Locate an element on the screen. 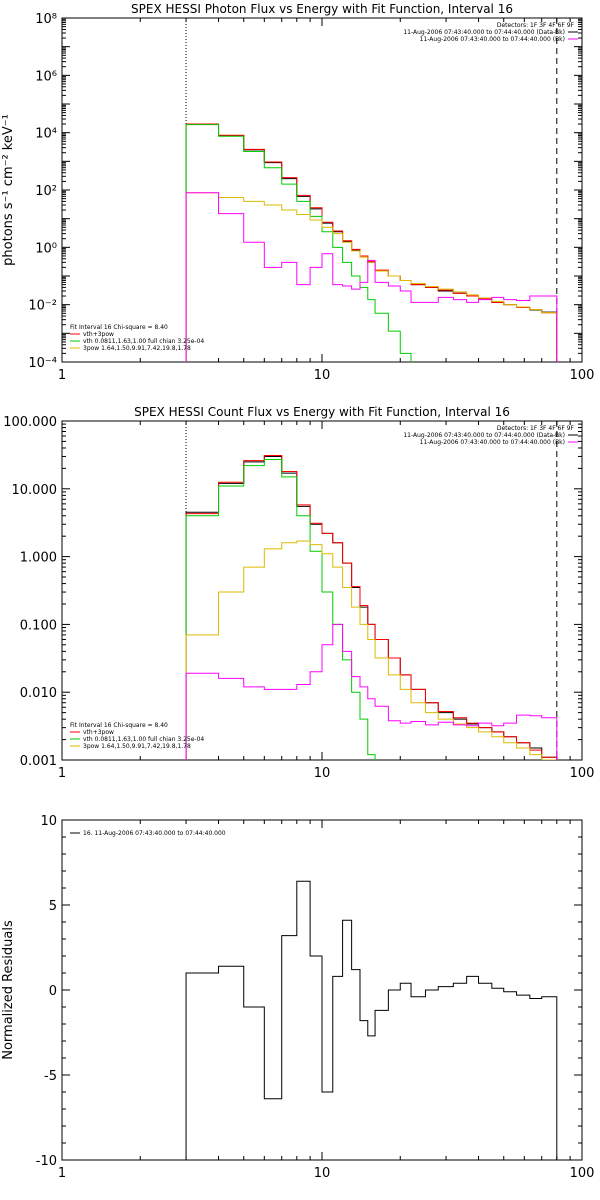  y-tick-label: 5 is located at coordinates (53, 906).